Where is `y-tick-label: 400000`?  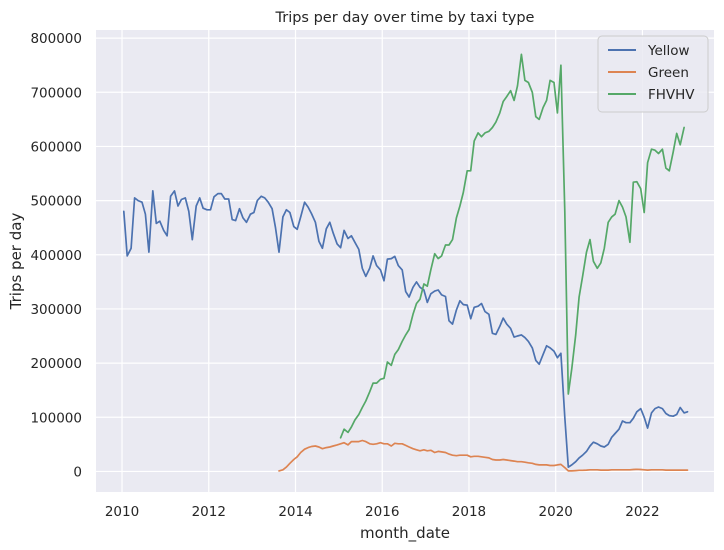
y-tick-label: 400000 is located at coordinates (56, 256).